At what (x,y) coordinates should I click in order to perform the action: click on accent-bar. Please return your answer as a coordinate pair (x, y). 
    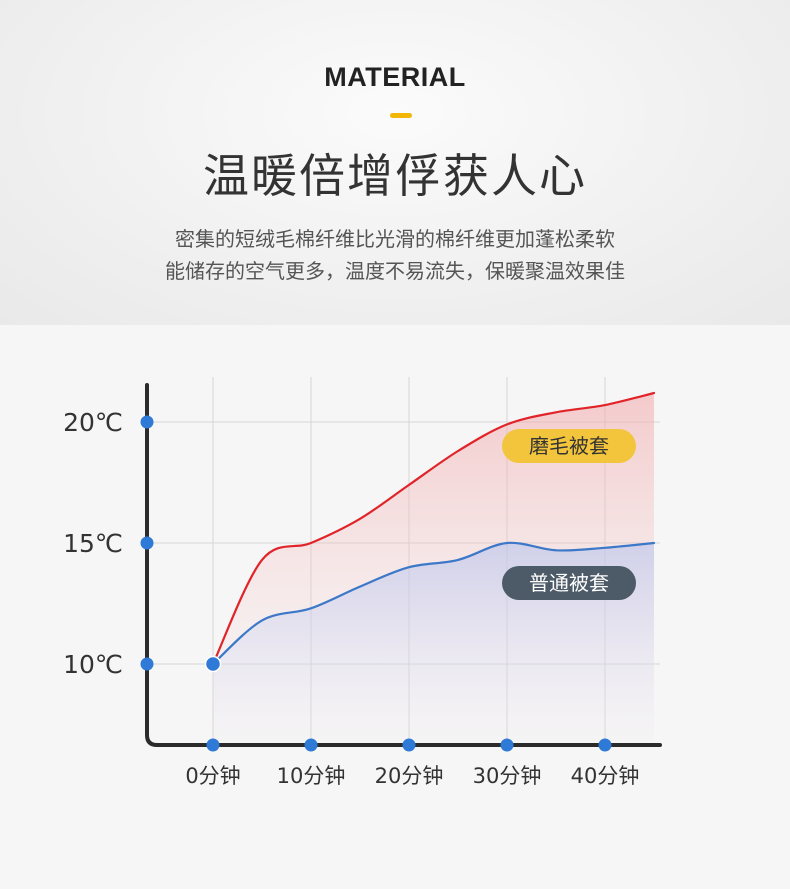
    Looking at the image, I should click on (401, 115).